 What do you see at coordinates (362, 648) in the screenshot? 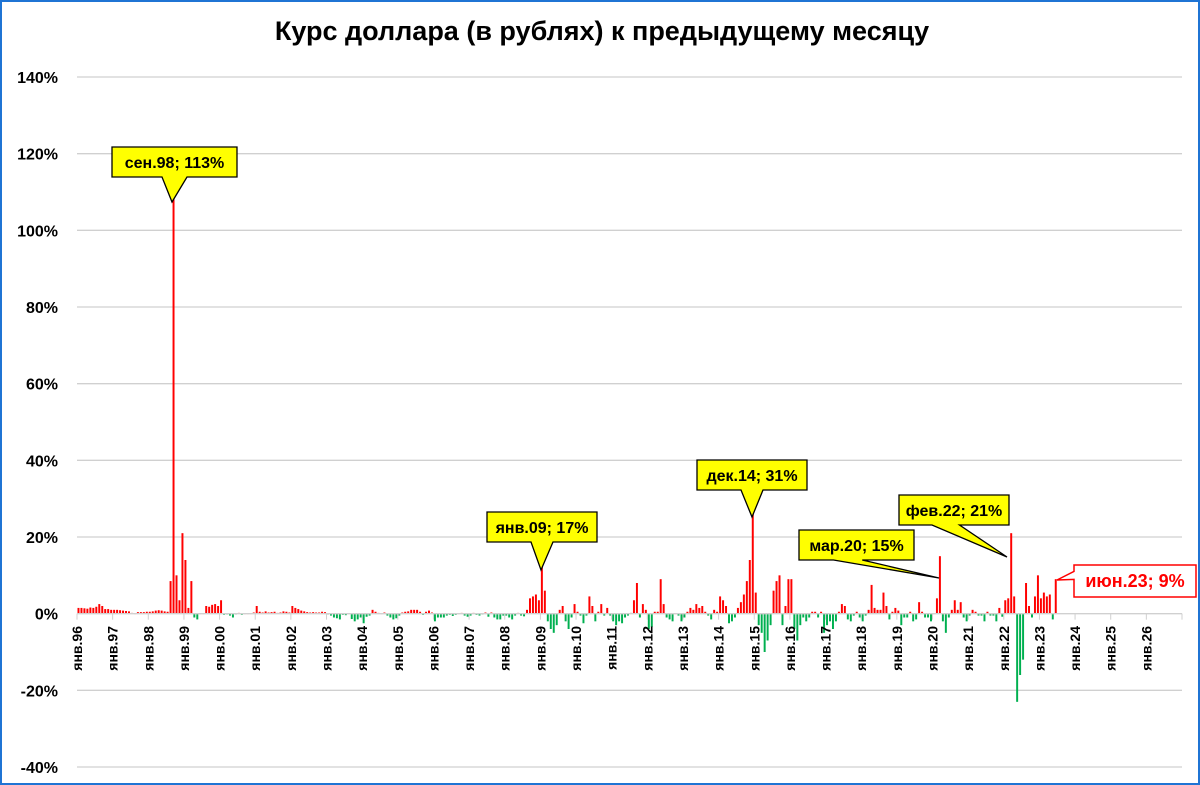
I see `x-tick-label: янв.04` at bounding box center [362, 648].